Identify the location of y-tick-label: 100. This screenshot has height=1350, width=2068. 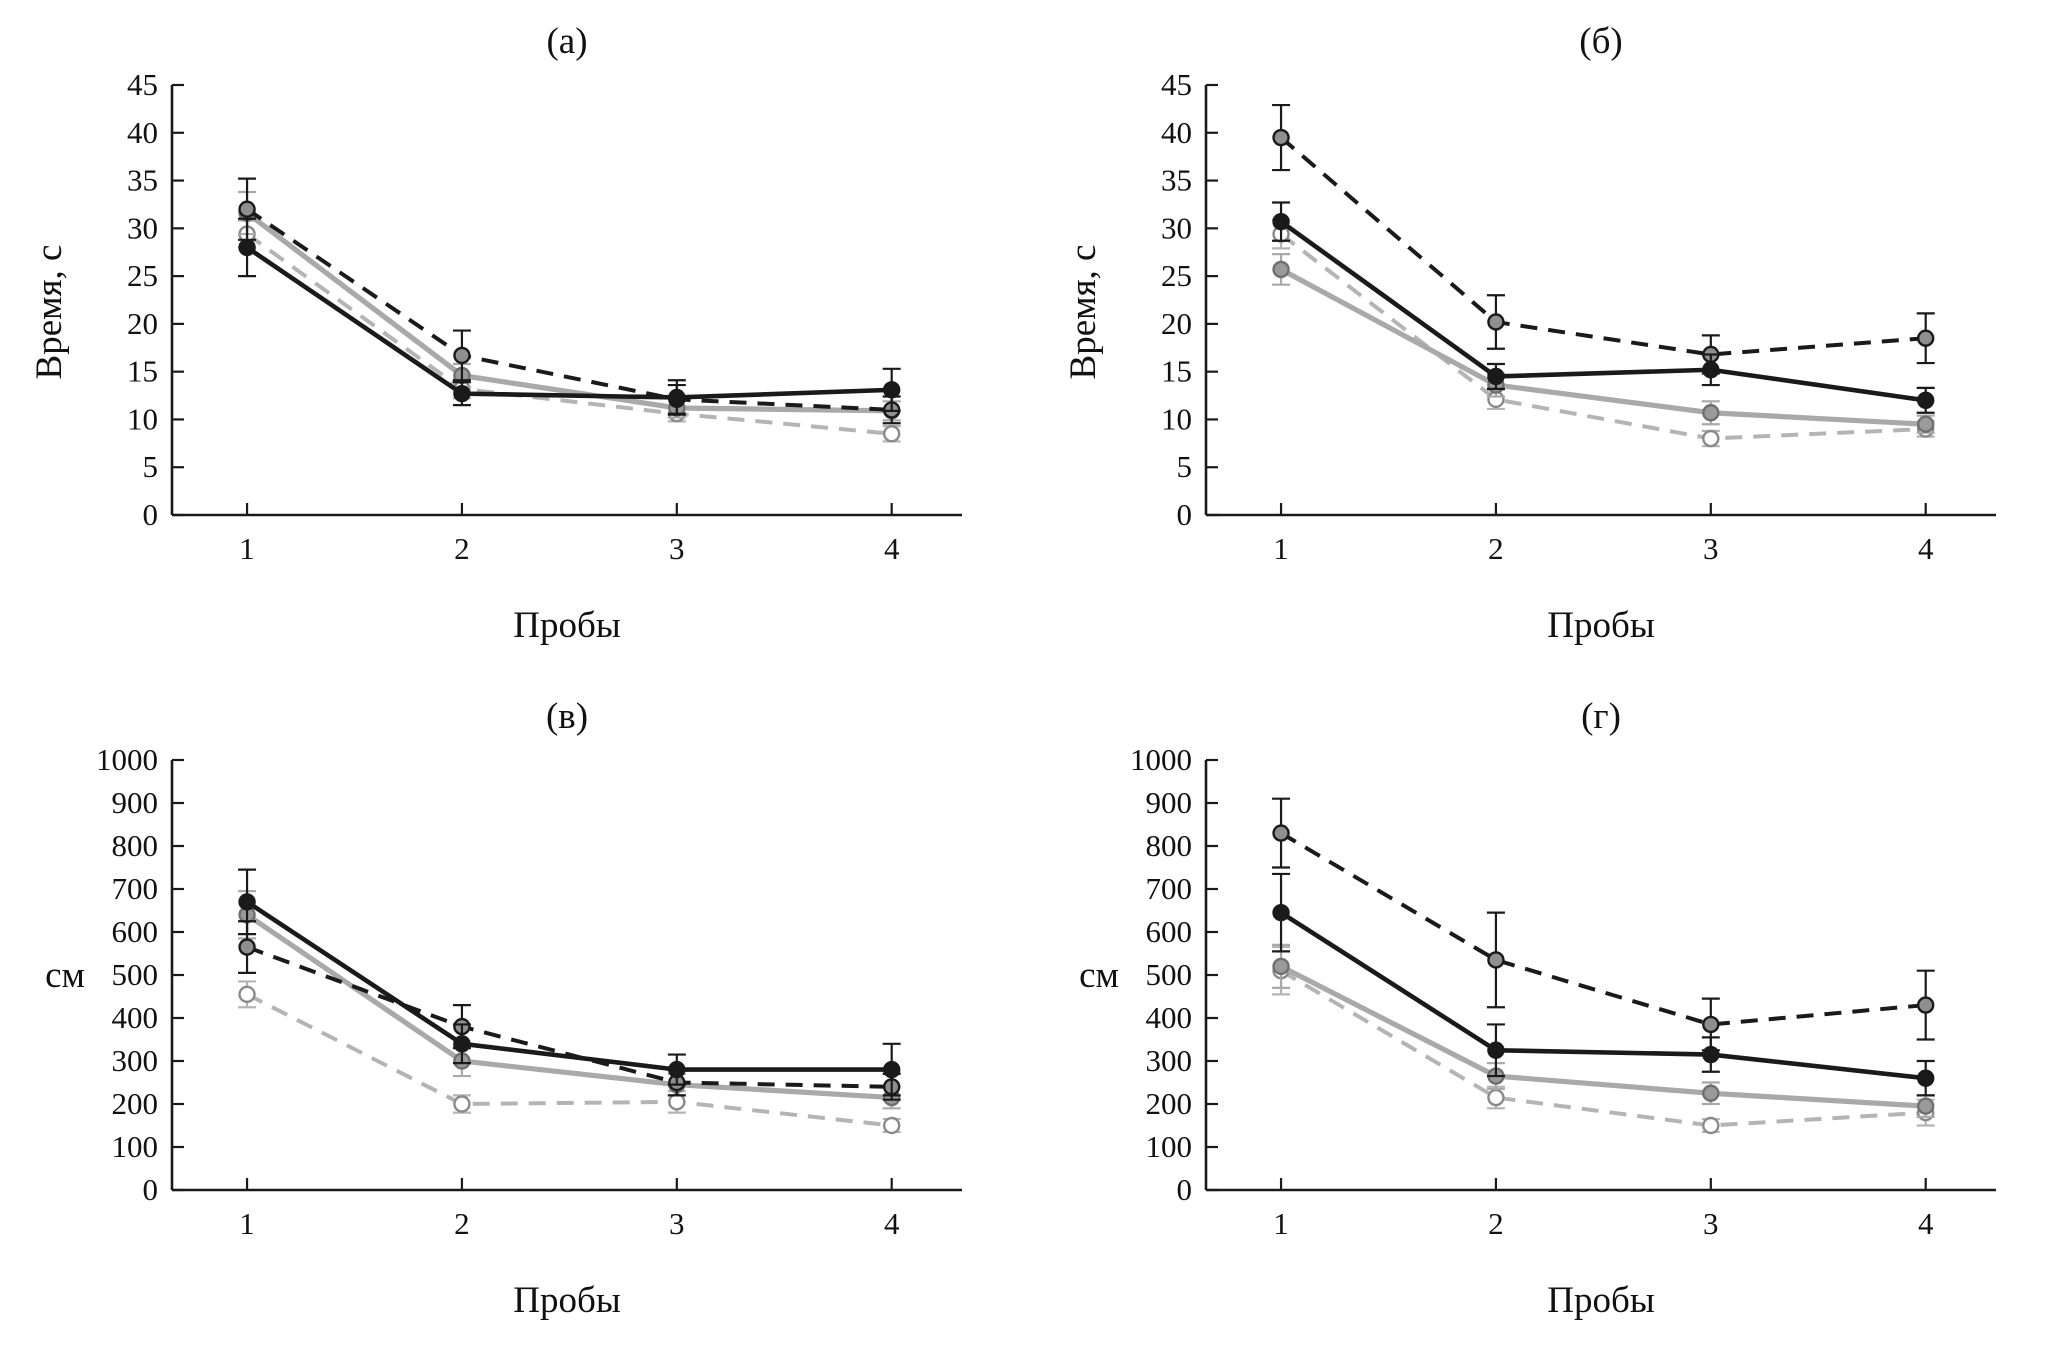
(135, 1146).